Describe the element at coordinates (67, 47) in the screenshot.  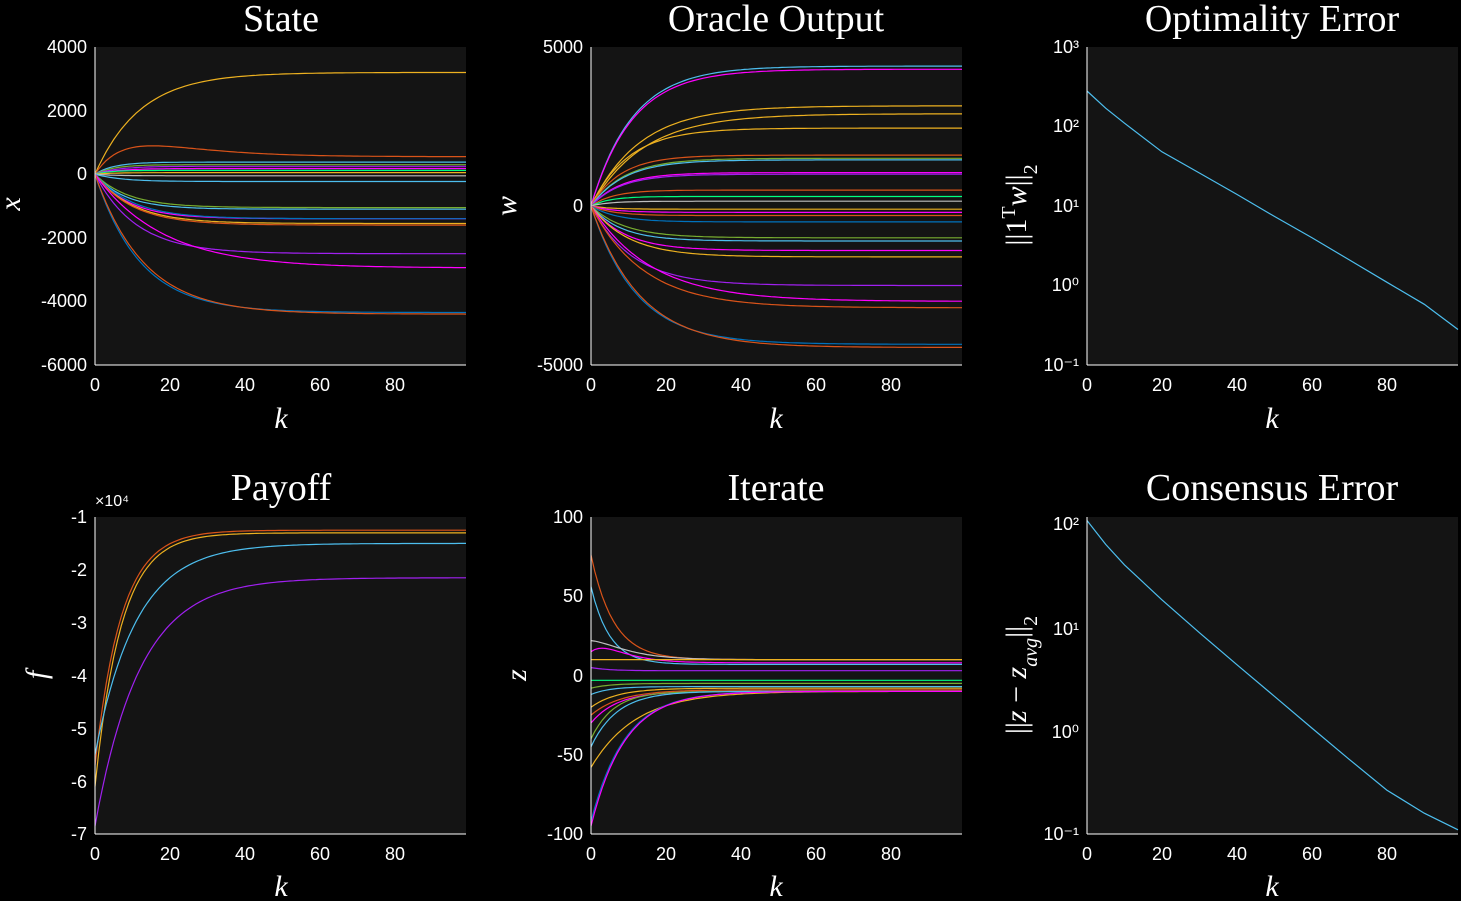
I see `ytick-label: 4000` at that location.